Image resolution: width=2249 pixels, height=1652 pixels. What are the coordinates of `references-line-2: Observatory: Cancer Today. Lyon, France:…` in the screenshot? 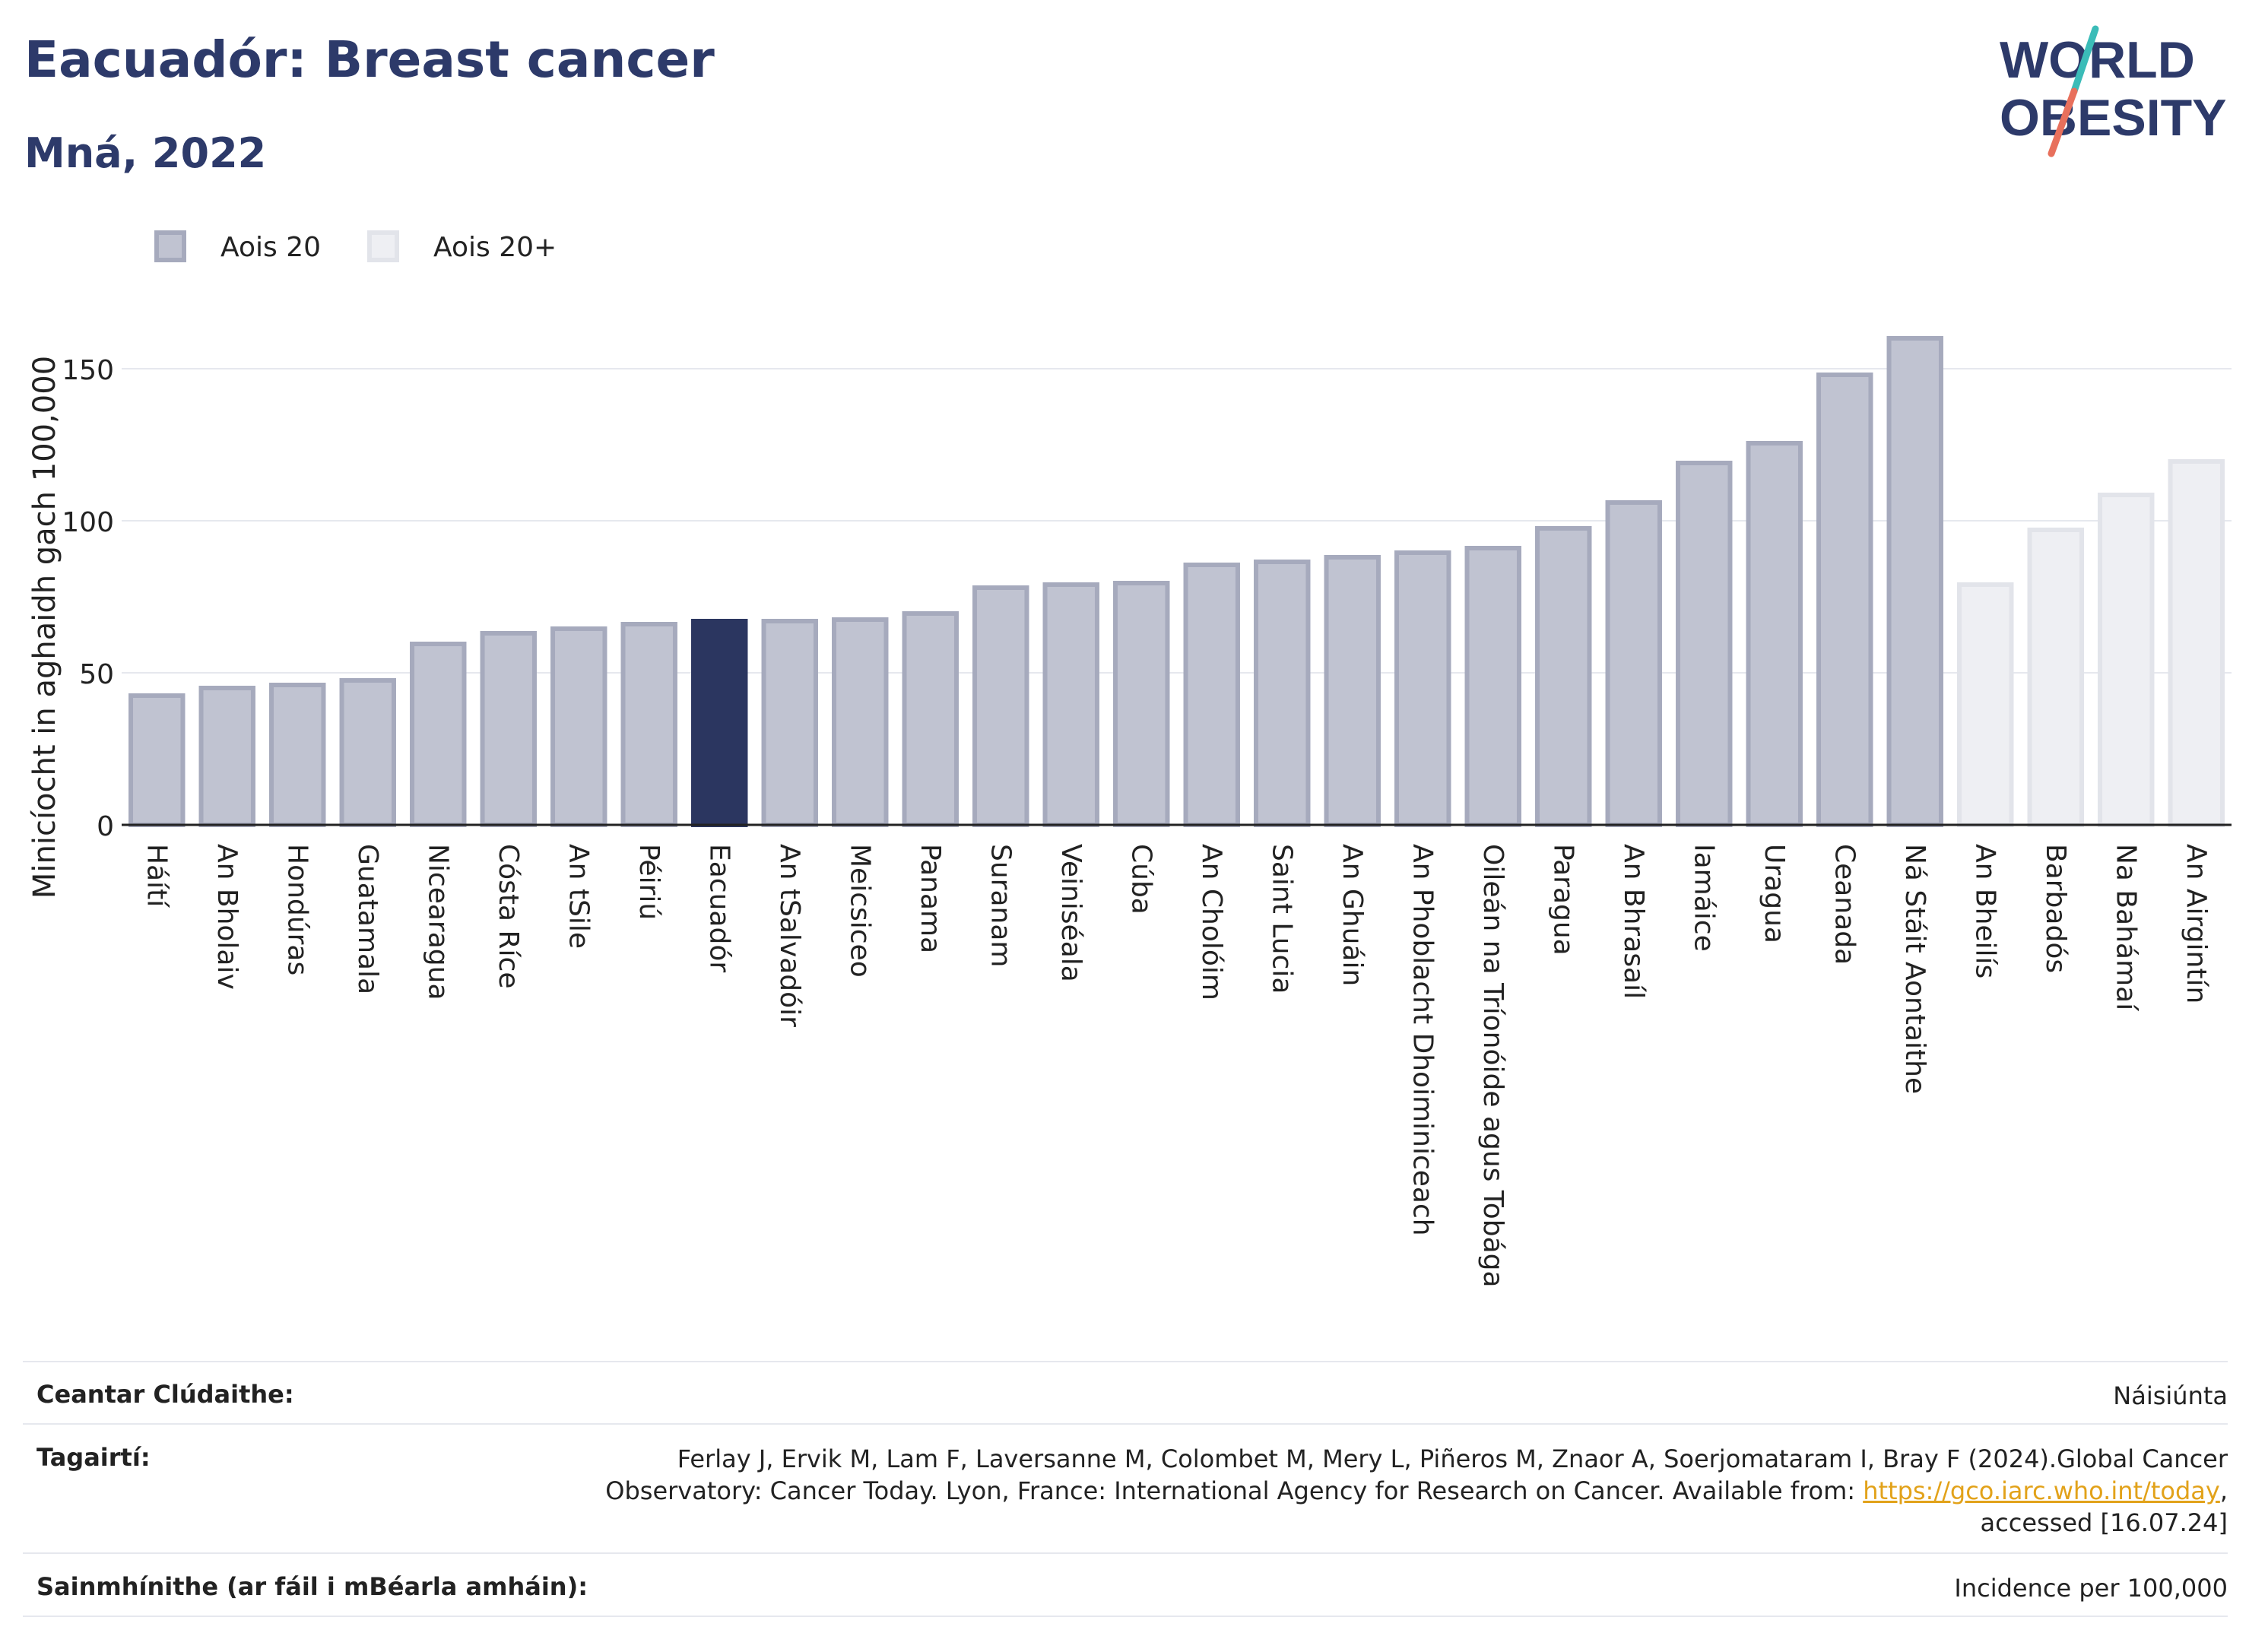 It's located at (1416, 1491).